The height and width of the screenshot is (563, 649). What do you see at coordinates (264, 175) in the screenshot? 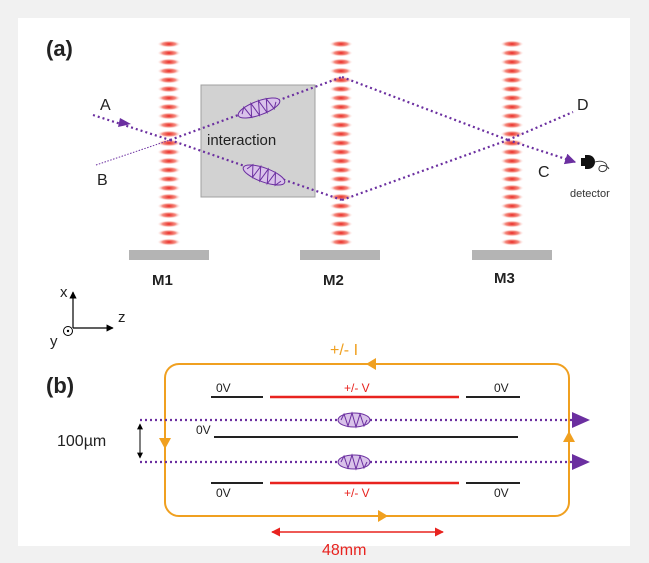
I see `wavepacket-lower` at bounding box center [264, 175].